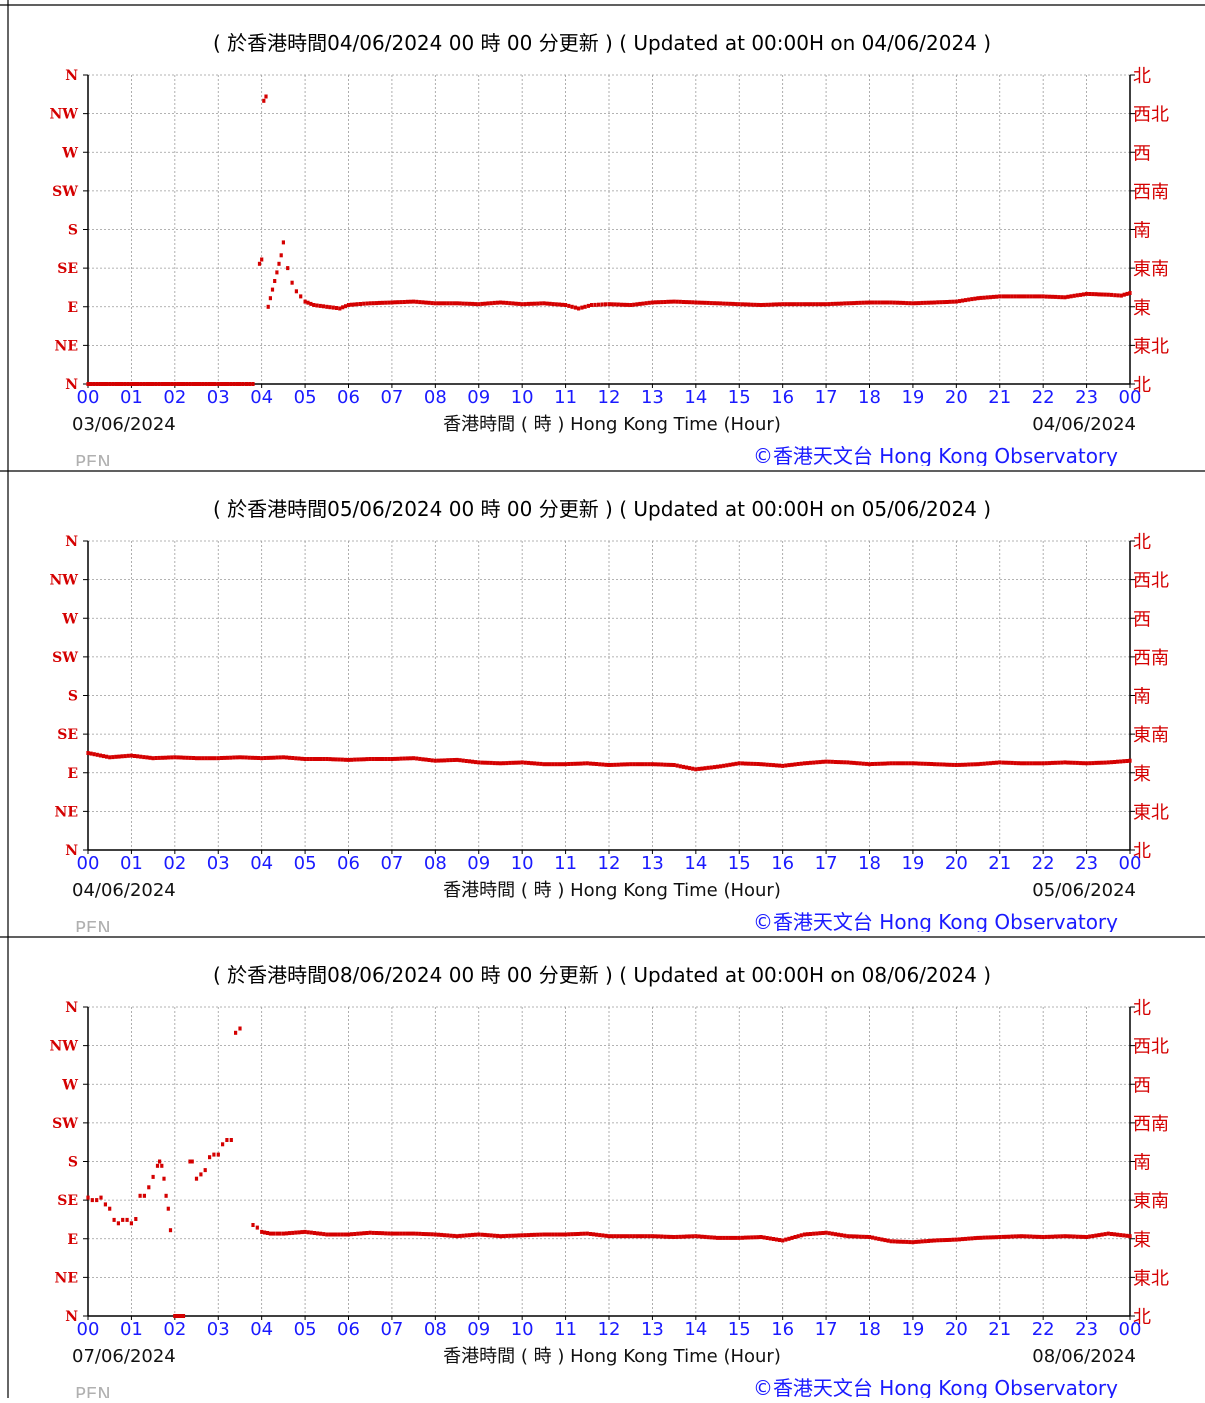 The height and width of the screenshot is (1403, 1205). I want to click on y-tick-label-left: S, so click(73, 1163).